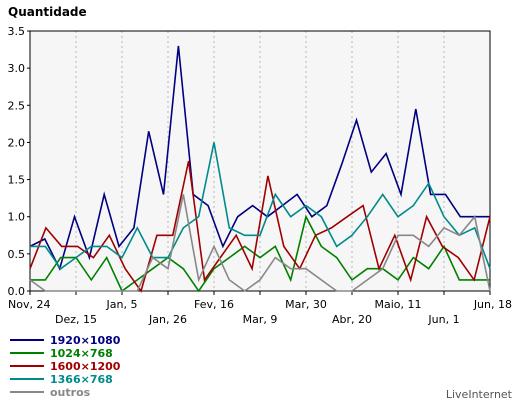 This screenshot has height=405, width=520. What do you see at coordinates (167, 319) in the screenshot?
I see `x-tick-label: Jan, 26` at bounding box center [167, 319].